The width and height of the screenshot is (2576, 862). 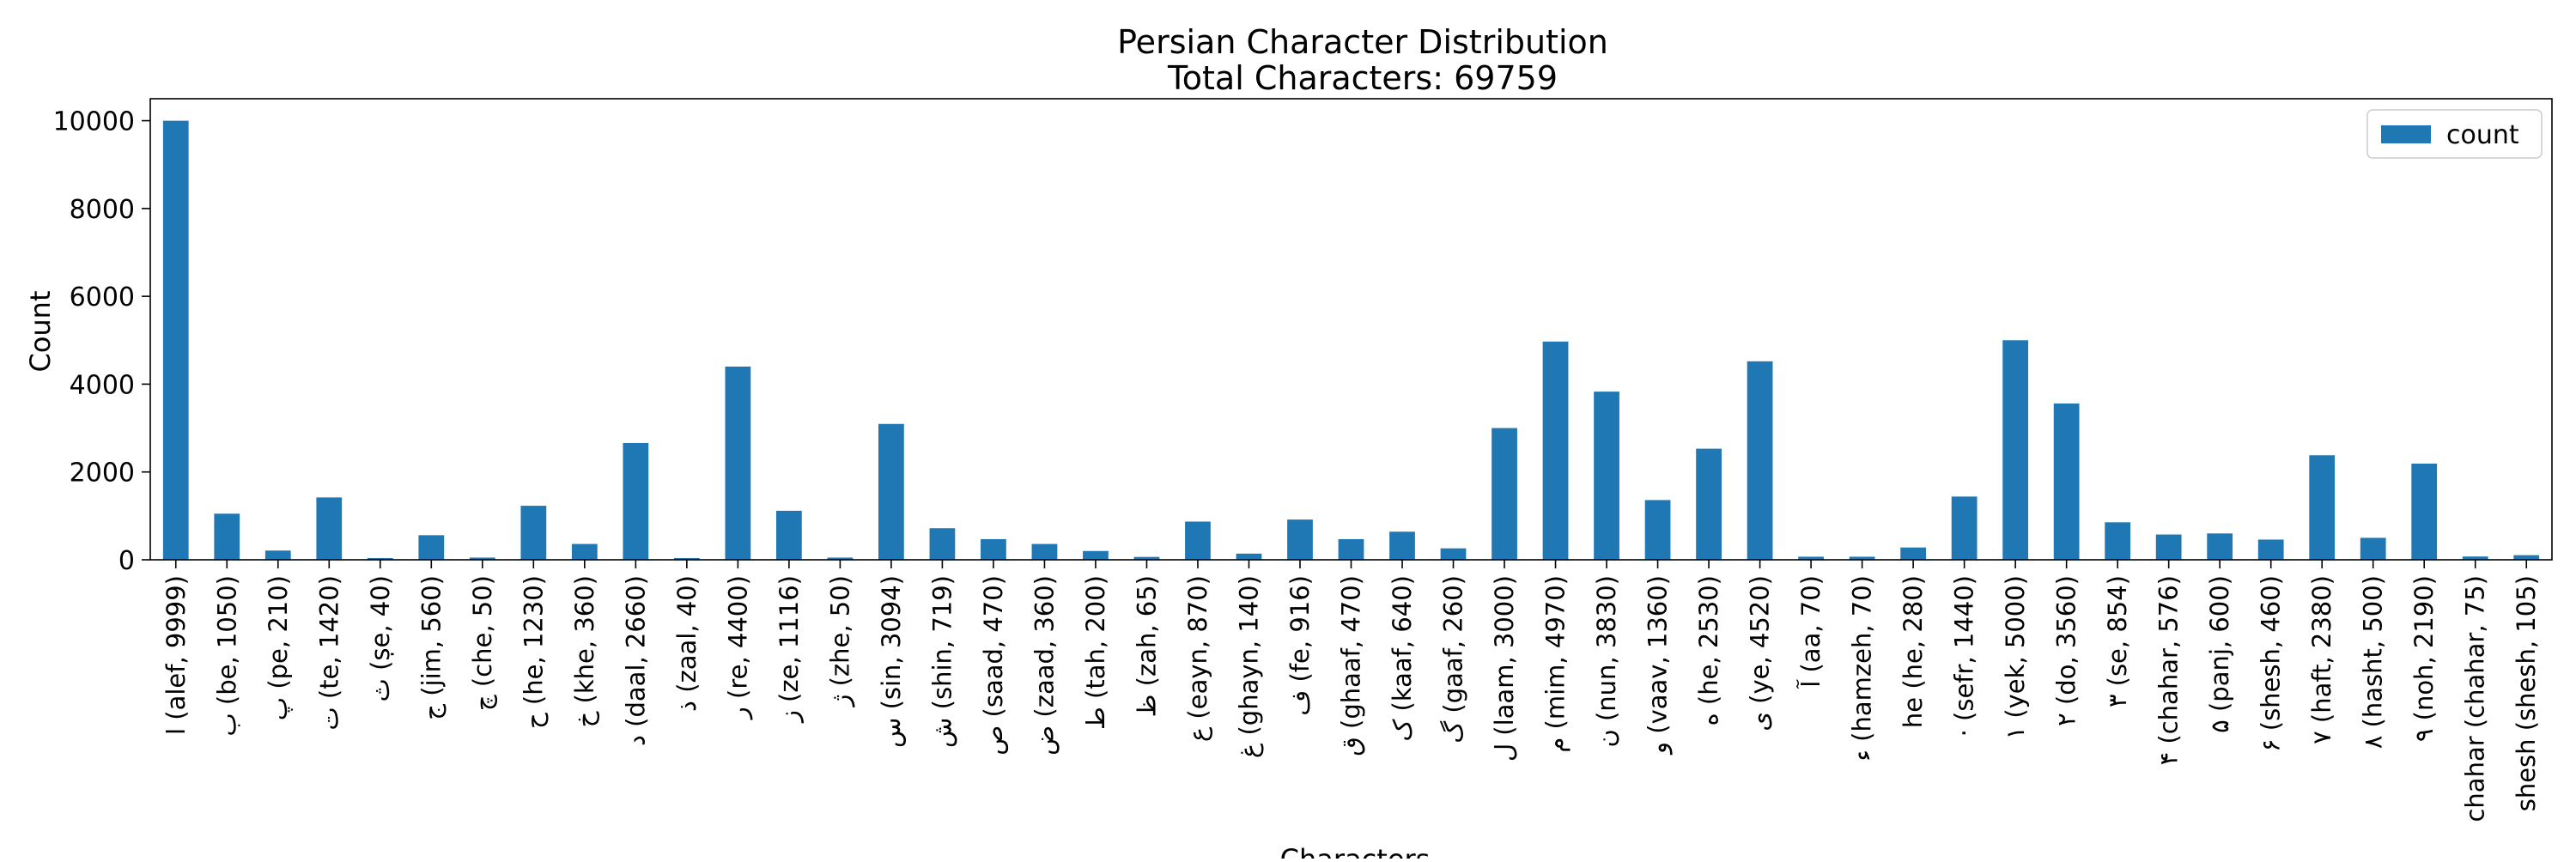 I want to click on x-tick-label-10: ذ (zaal, 40), so click(x=687, y=643).